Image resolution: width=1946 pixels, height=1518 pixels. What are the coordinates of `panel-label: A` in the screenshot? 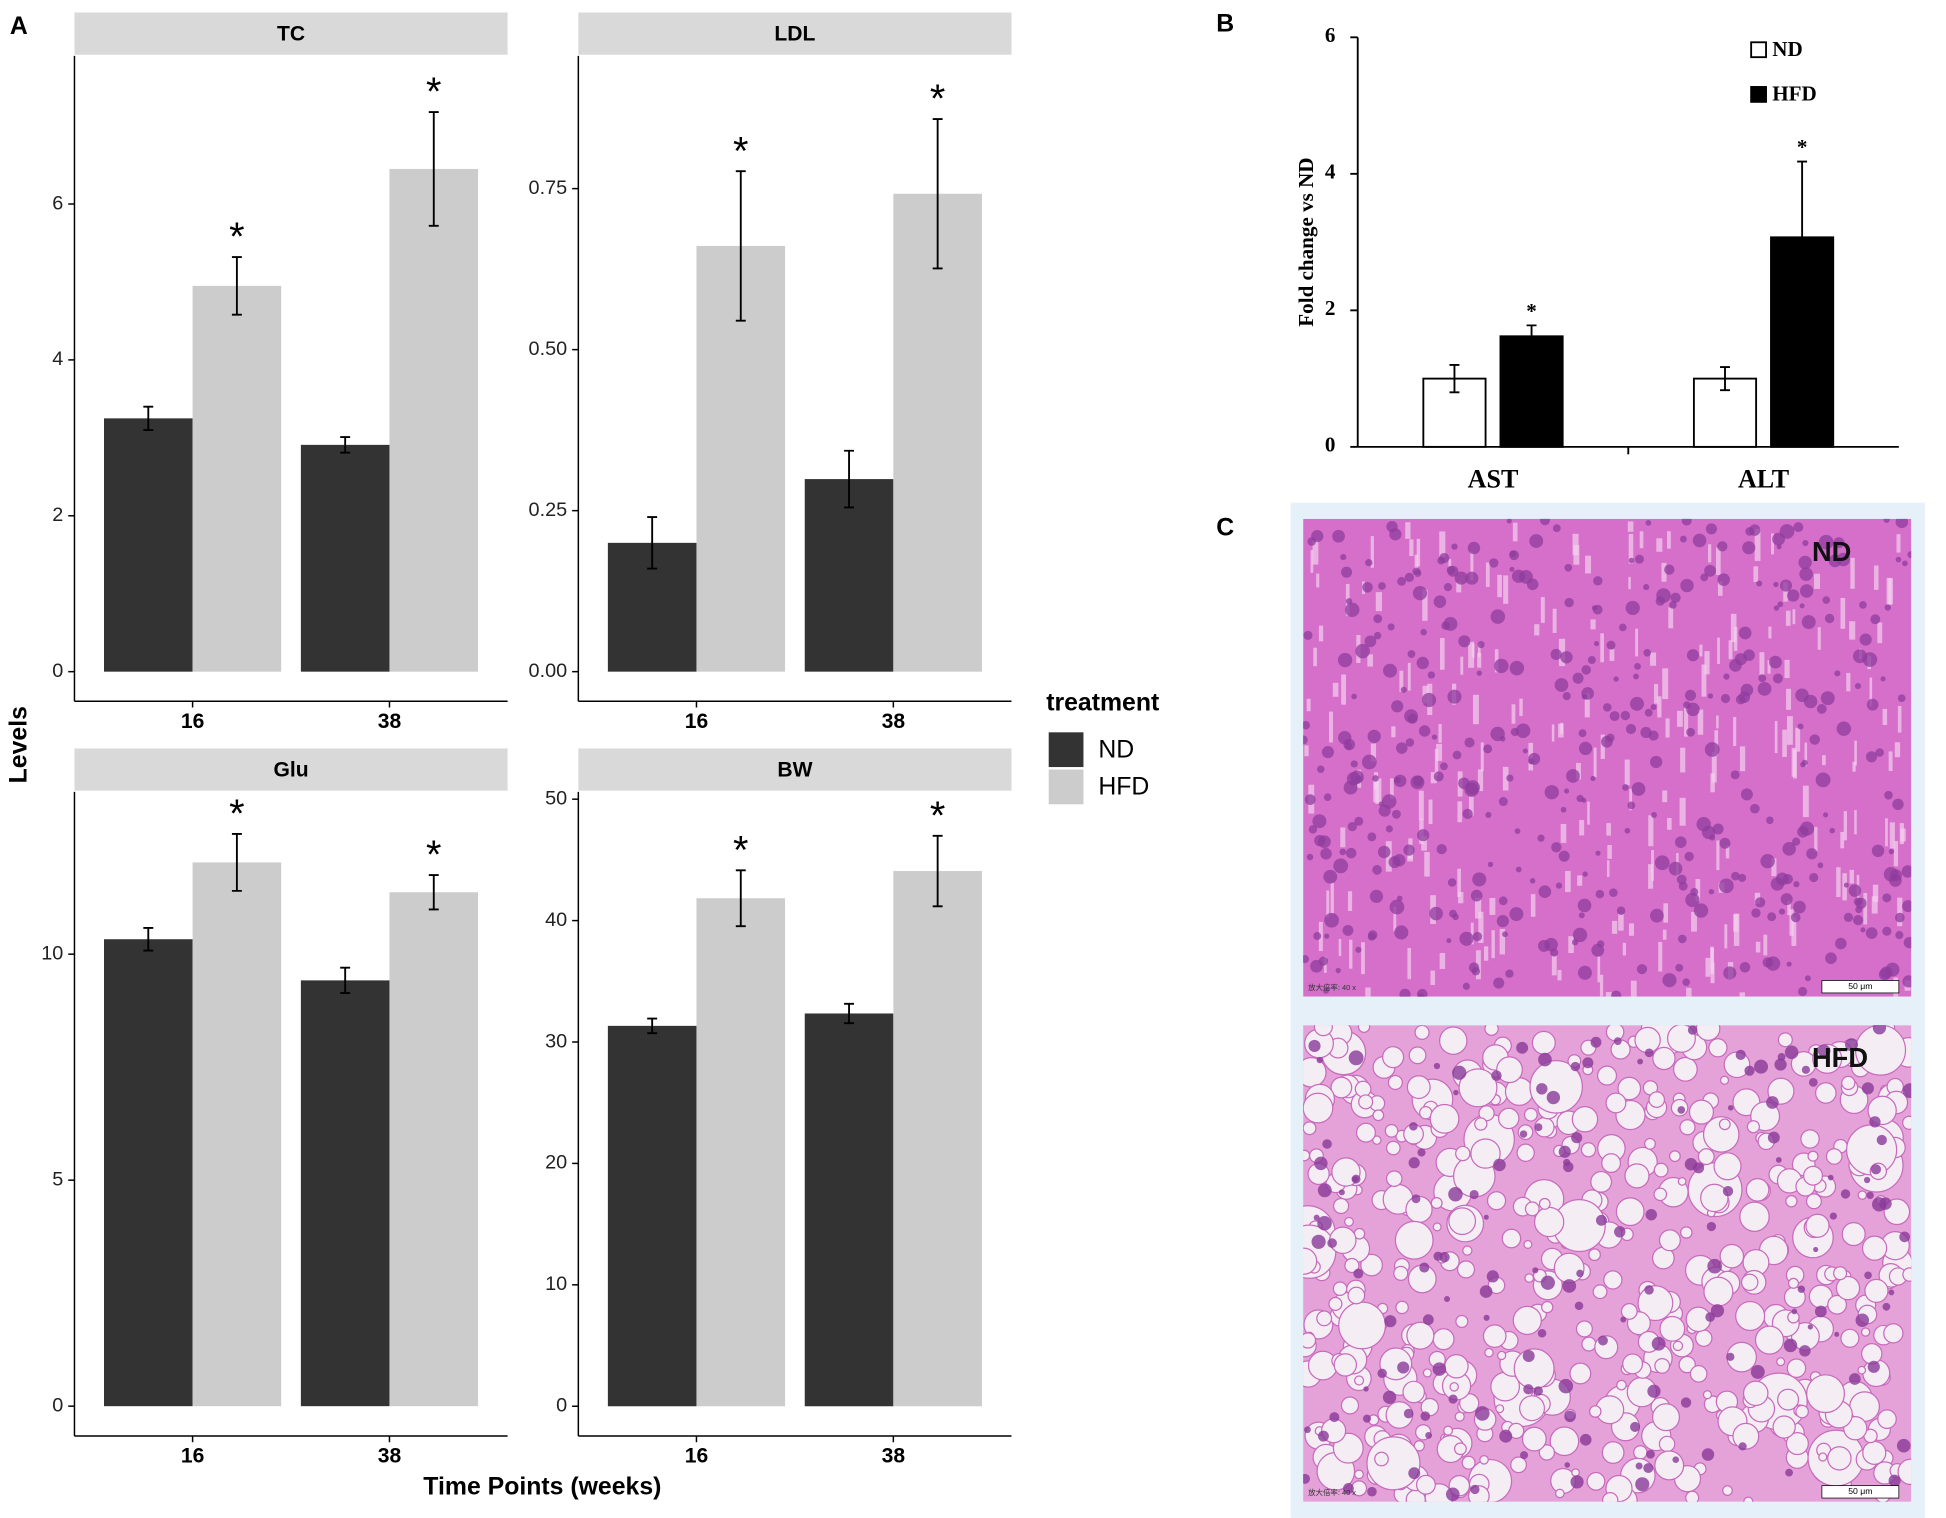 It's located at (19, 26).